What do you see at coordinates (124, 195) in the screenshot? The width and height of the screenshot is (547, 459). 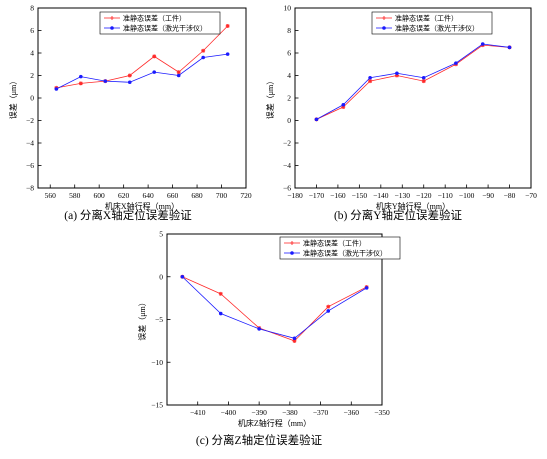 I see `x-tick-label: 620` at bounding box center [124, 195].